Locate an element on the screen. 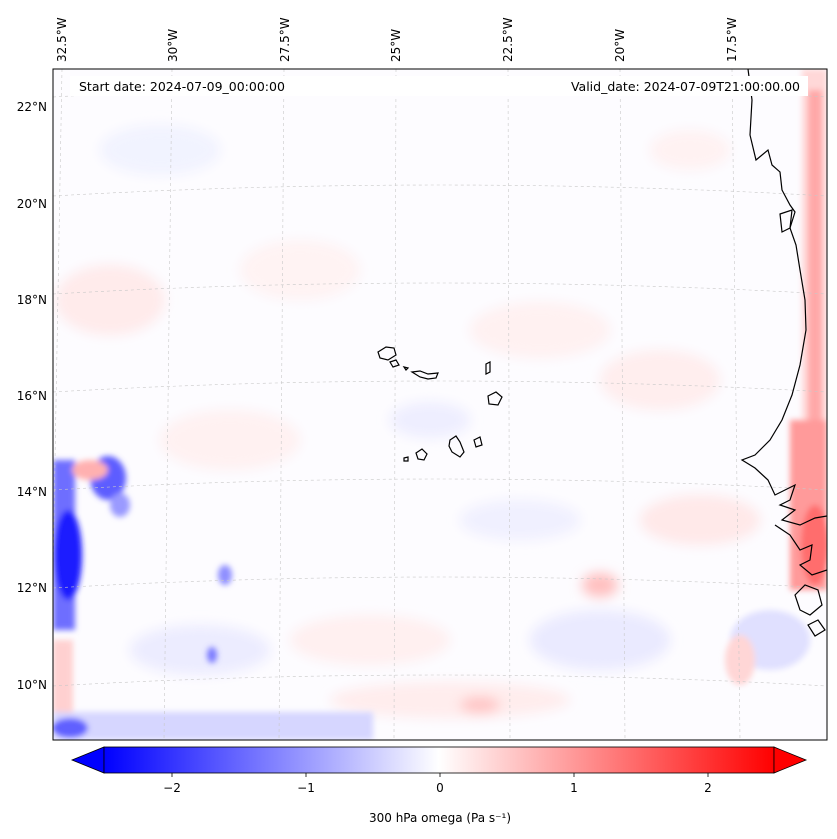 This screenshot has width=837, height=839. island-brava is located at coordinates (406, 459).